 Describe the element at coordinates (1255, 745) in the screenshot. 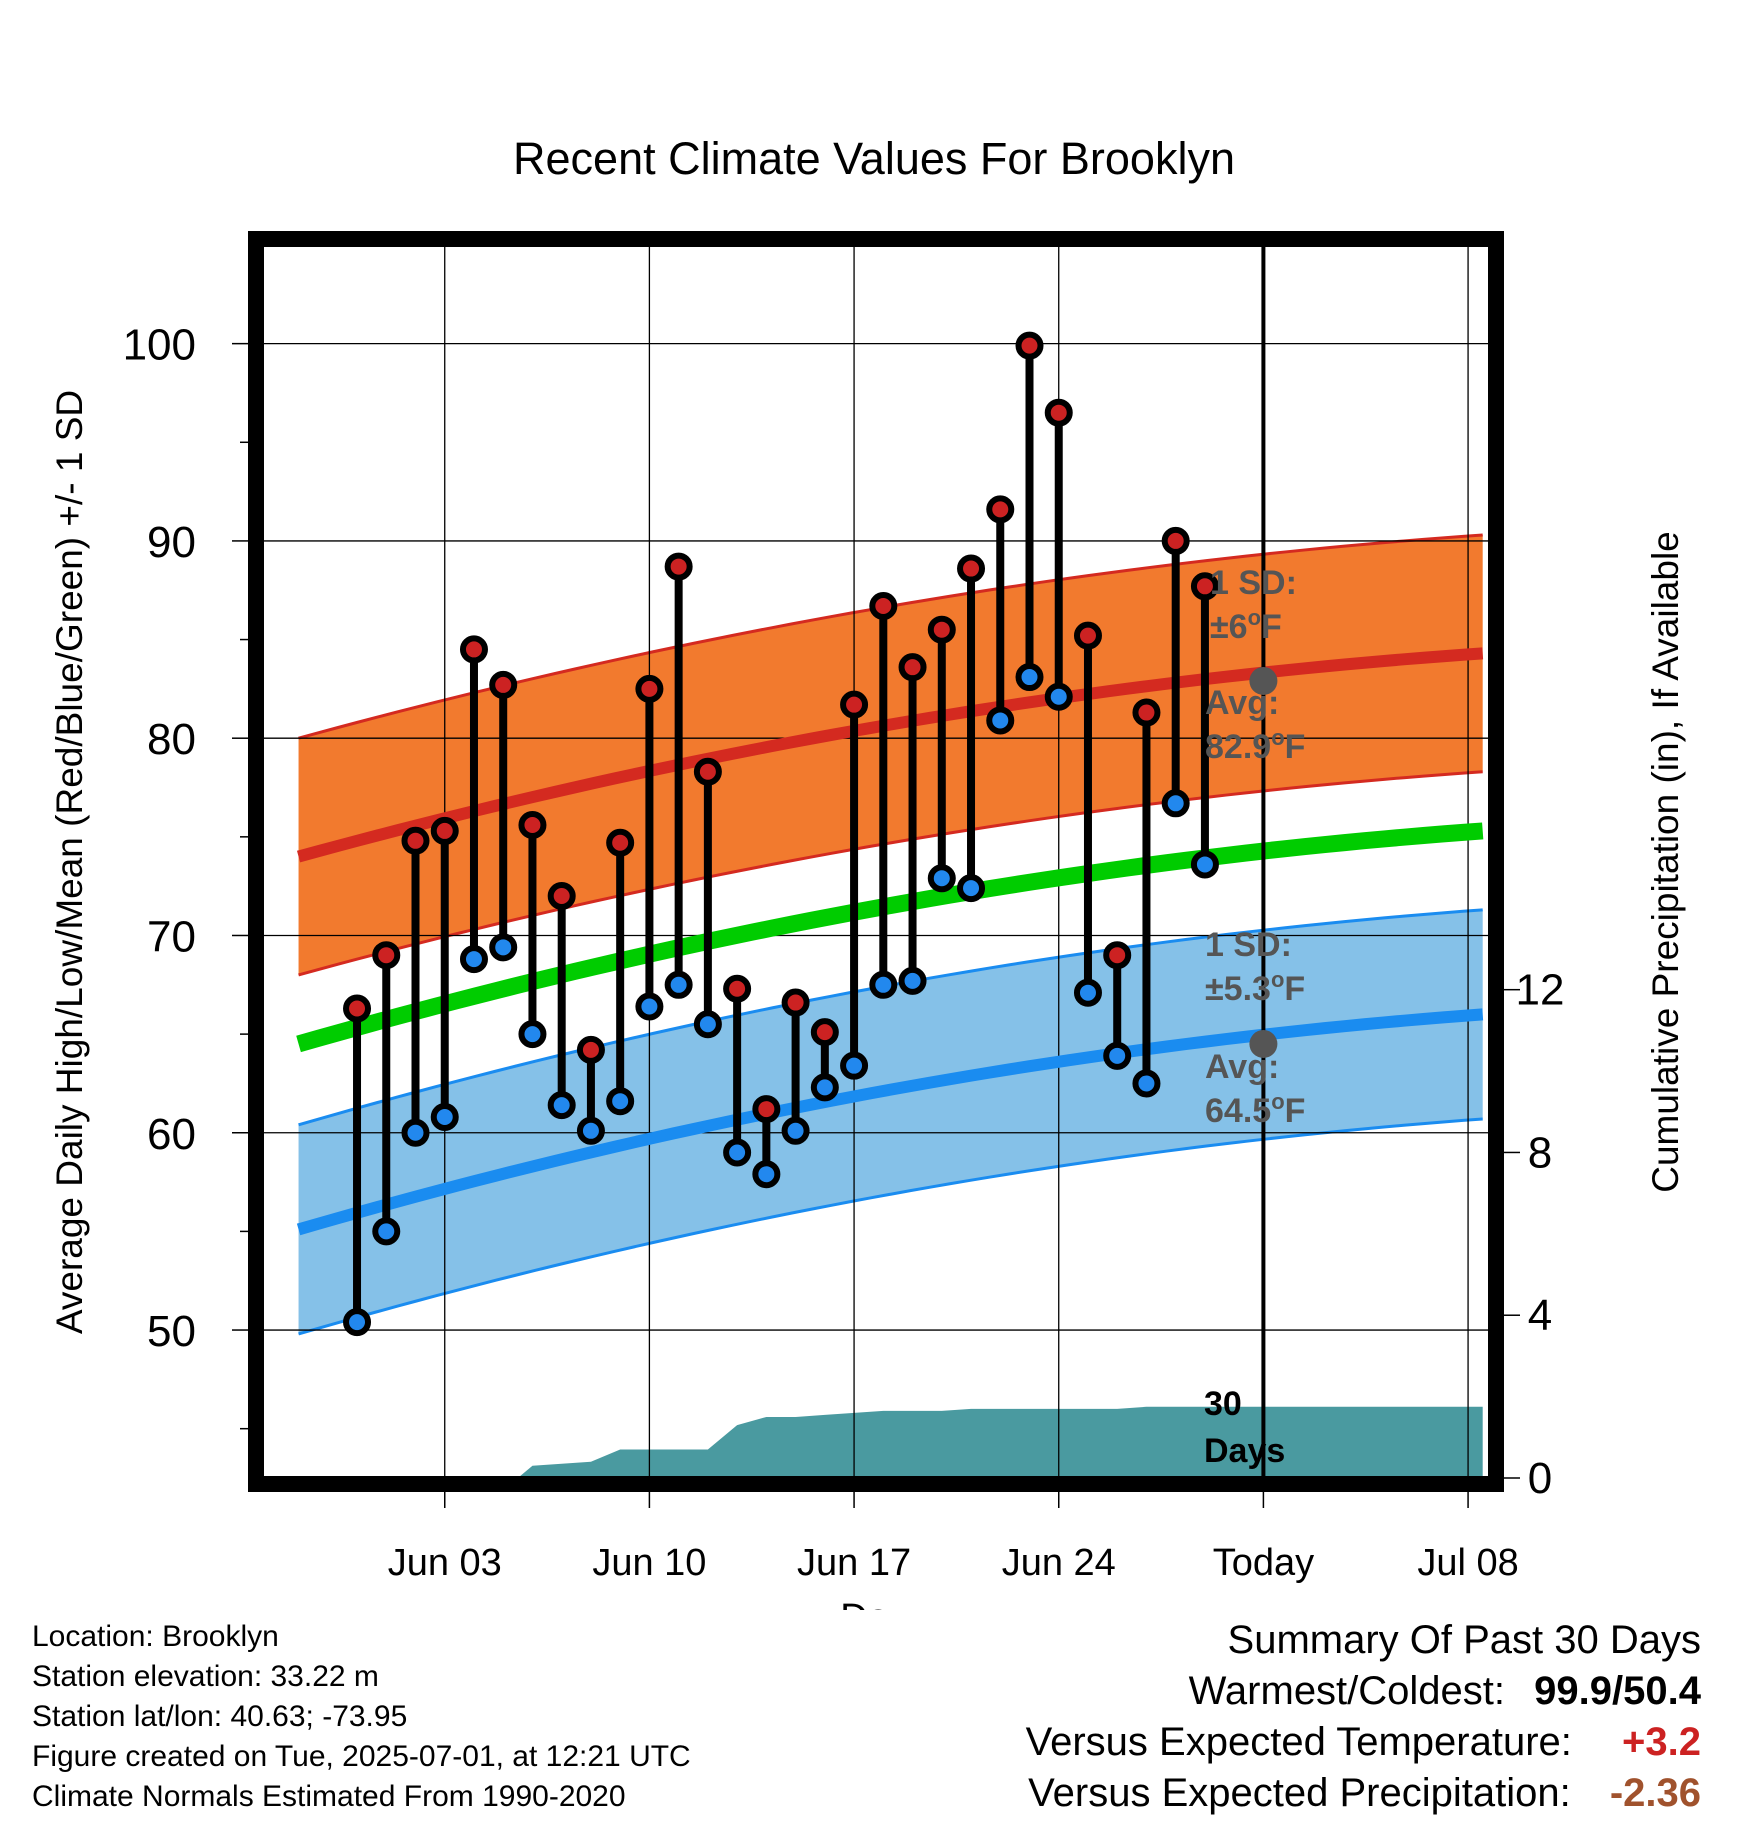

I see `high-avg-value: 82.9oF` at that location.